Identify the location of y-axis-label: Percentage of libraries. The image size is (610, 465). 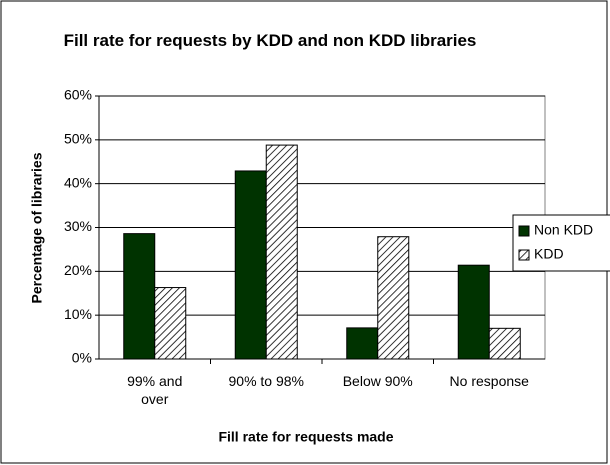
(37, 227).